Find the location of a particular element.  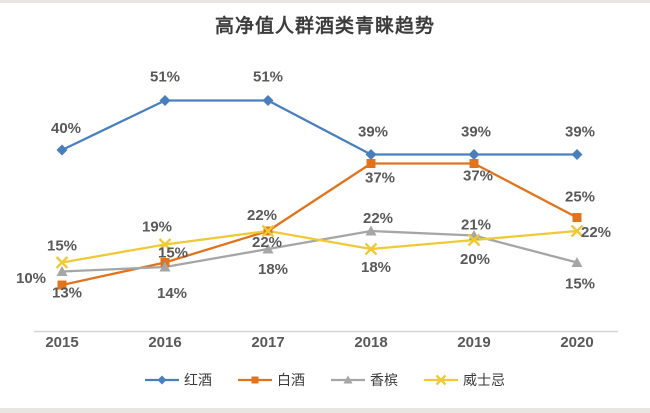

data-label: 19% is located at coordinates (157, 227).